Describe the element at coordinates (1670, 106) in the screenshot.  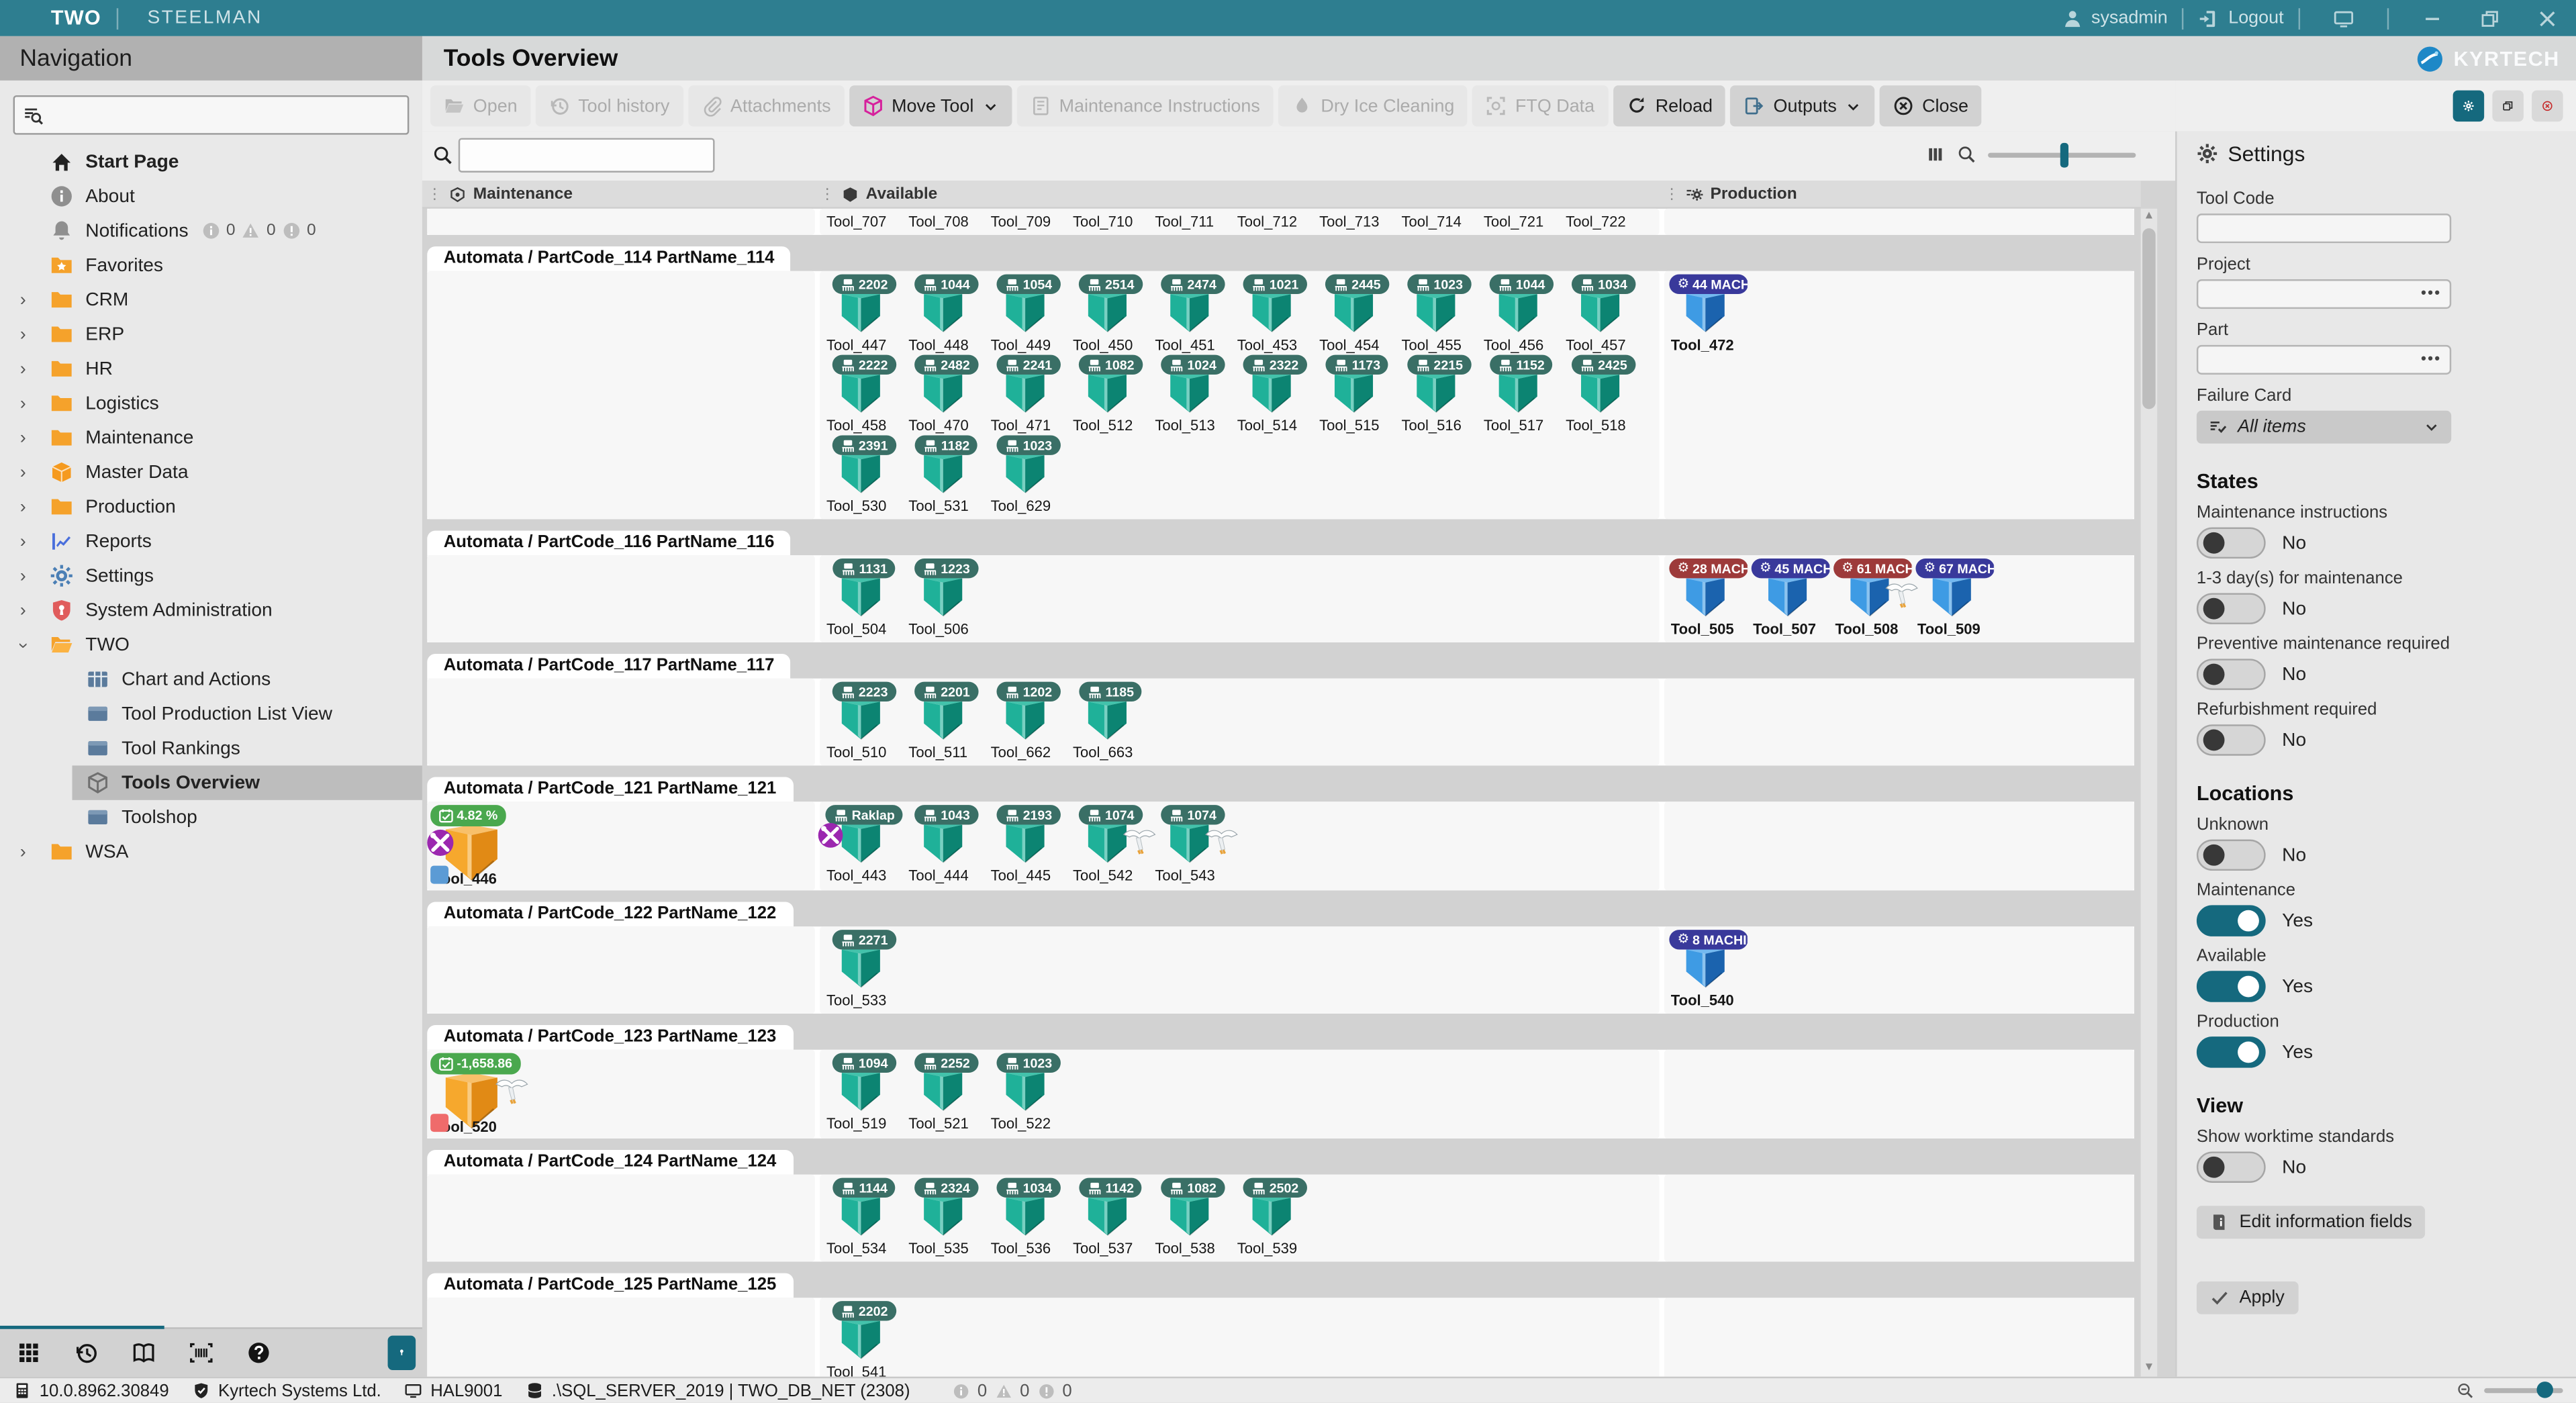
I see `toolbar-button-reload: Reload` at that location.